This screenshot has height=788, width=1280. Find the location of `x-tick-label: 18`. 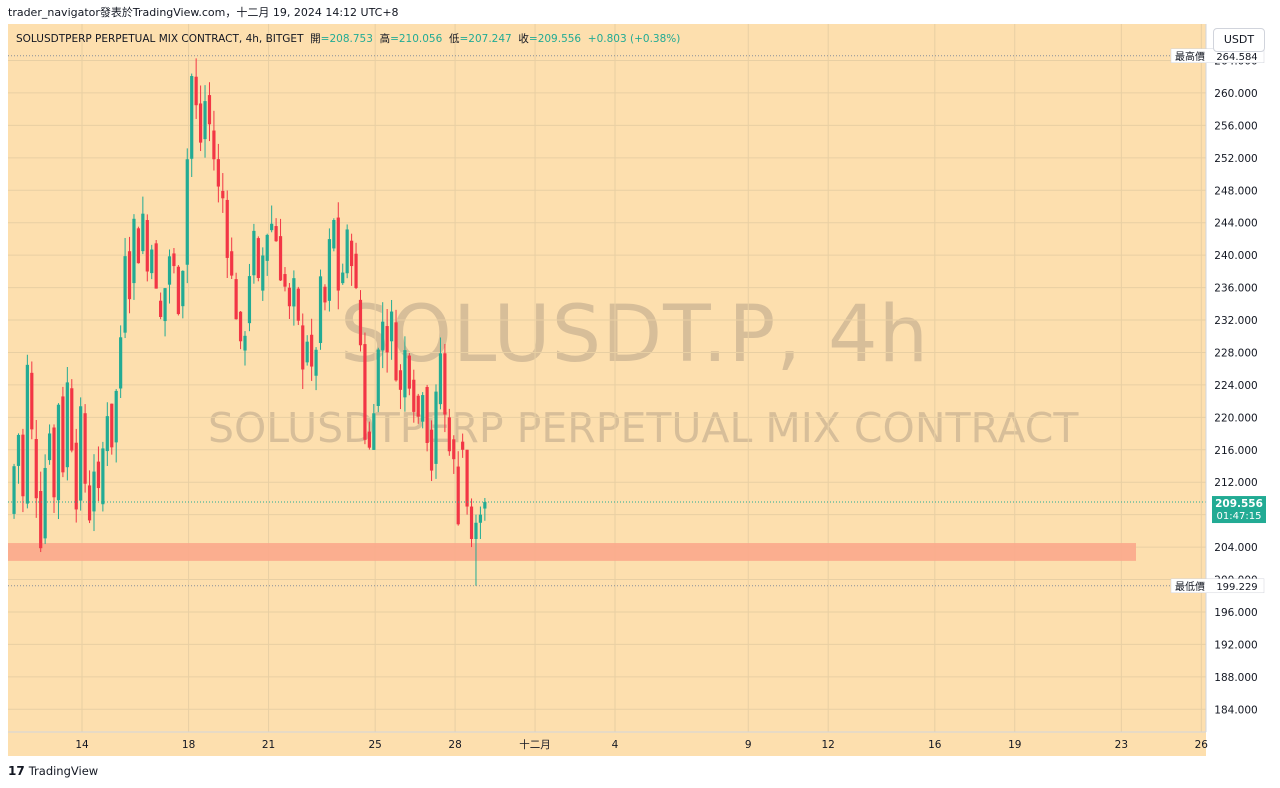

x-tick-label: 18 is located at coordinates (188, 745).